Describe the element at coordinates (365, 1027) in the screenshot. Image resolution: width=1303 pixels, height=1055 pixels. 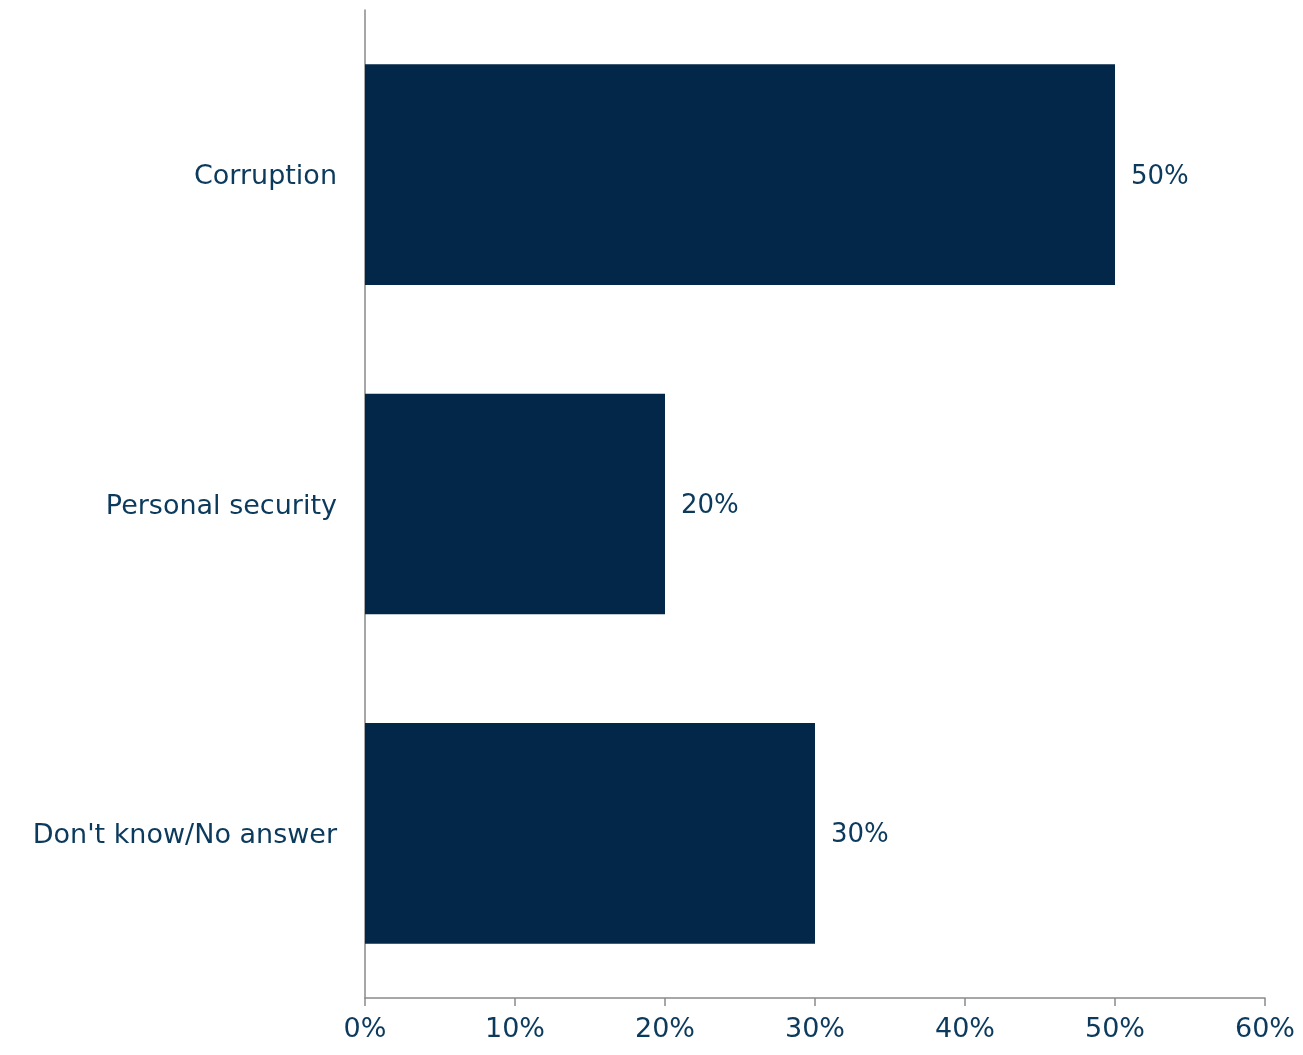
I see `x-tick-label: 0%` at that location.